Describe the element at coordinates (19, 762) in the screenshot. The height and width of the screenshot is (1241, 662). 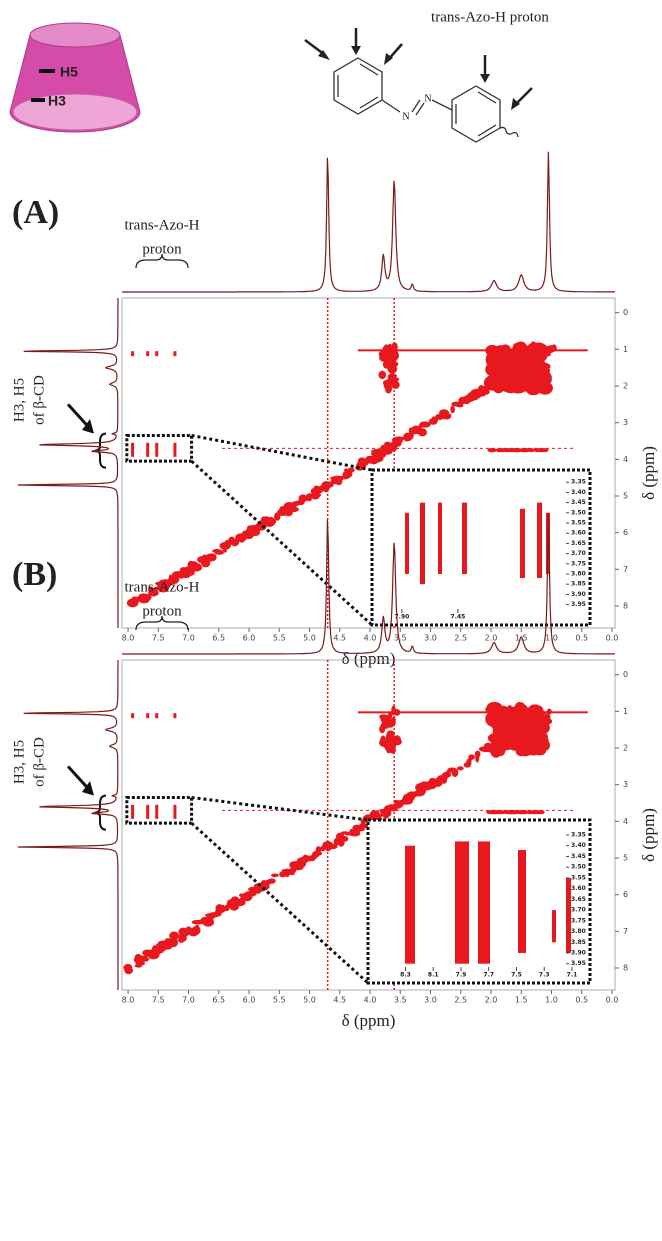
I see `side-label: H3, H5` at that location.